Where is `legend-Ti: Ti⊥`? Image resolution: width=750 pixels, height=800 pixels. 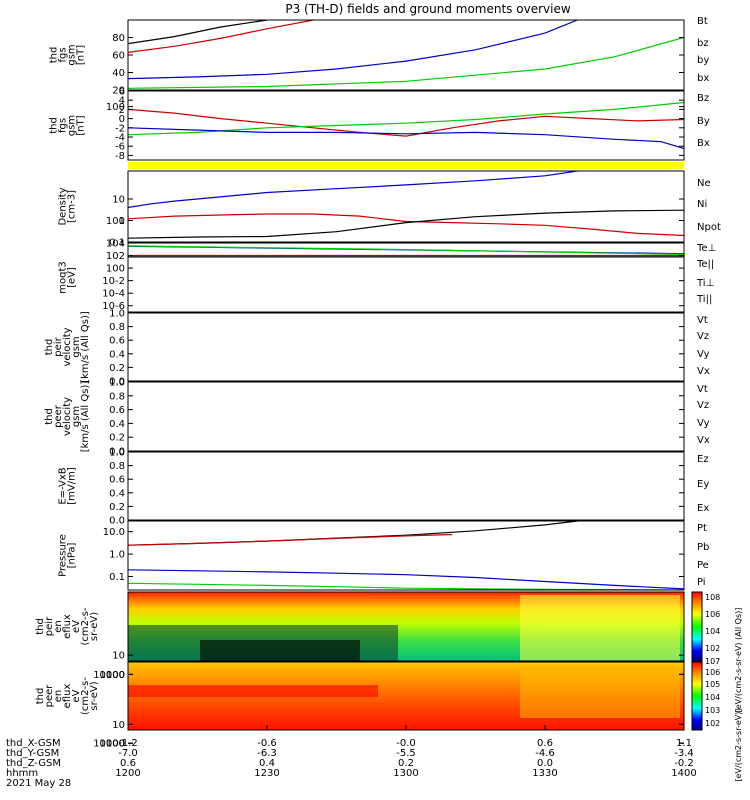
legend-Ti: Ti⊥ is located at coordinates (705, 283).